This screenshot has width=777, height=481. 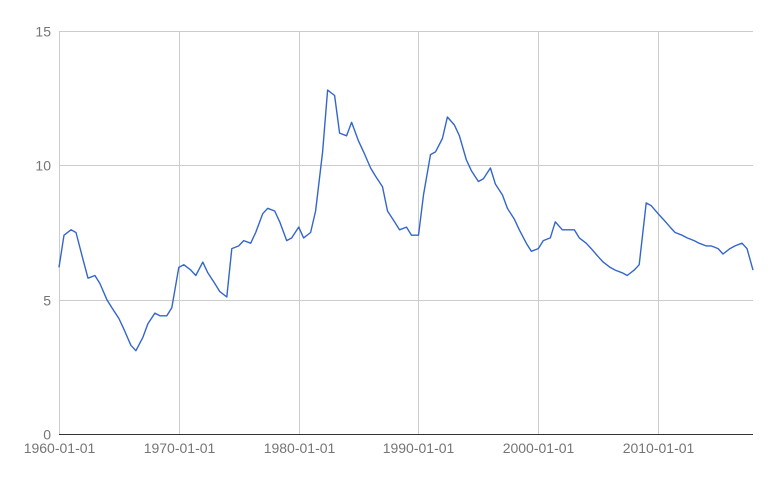 What do you see at coordinates (43, 166) in the screenshot?
I see `y-tick-label: 10` at bounding box center [43, 166].